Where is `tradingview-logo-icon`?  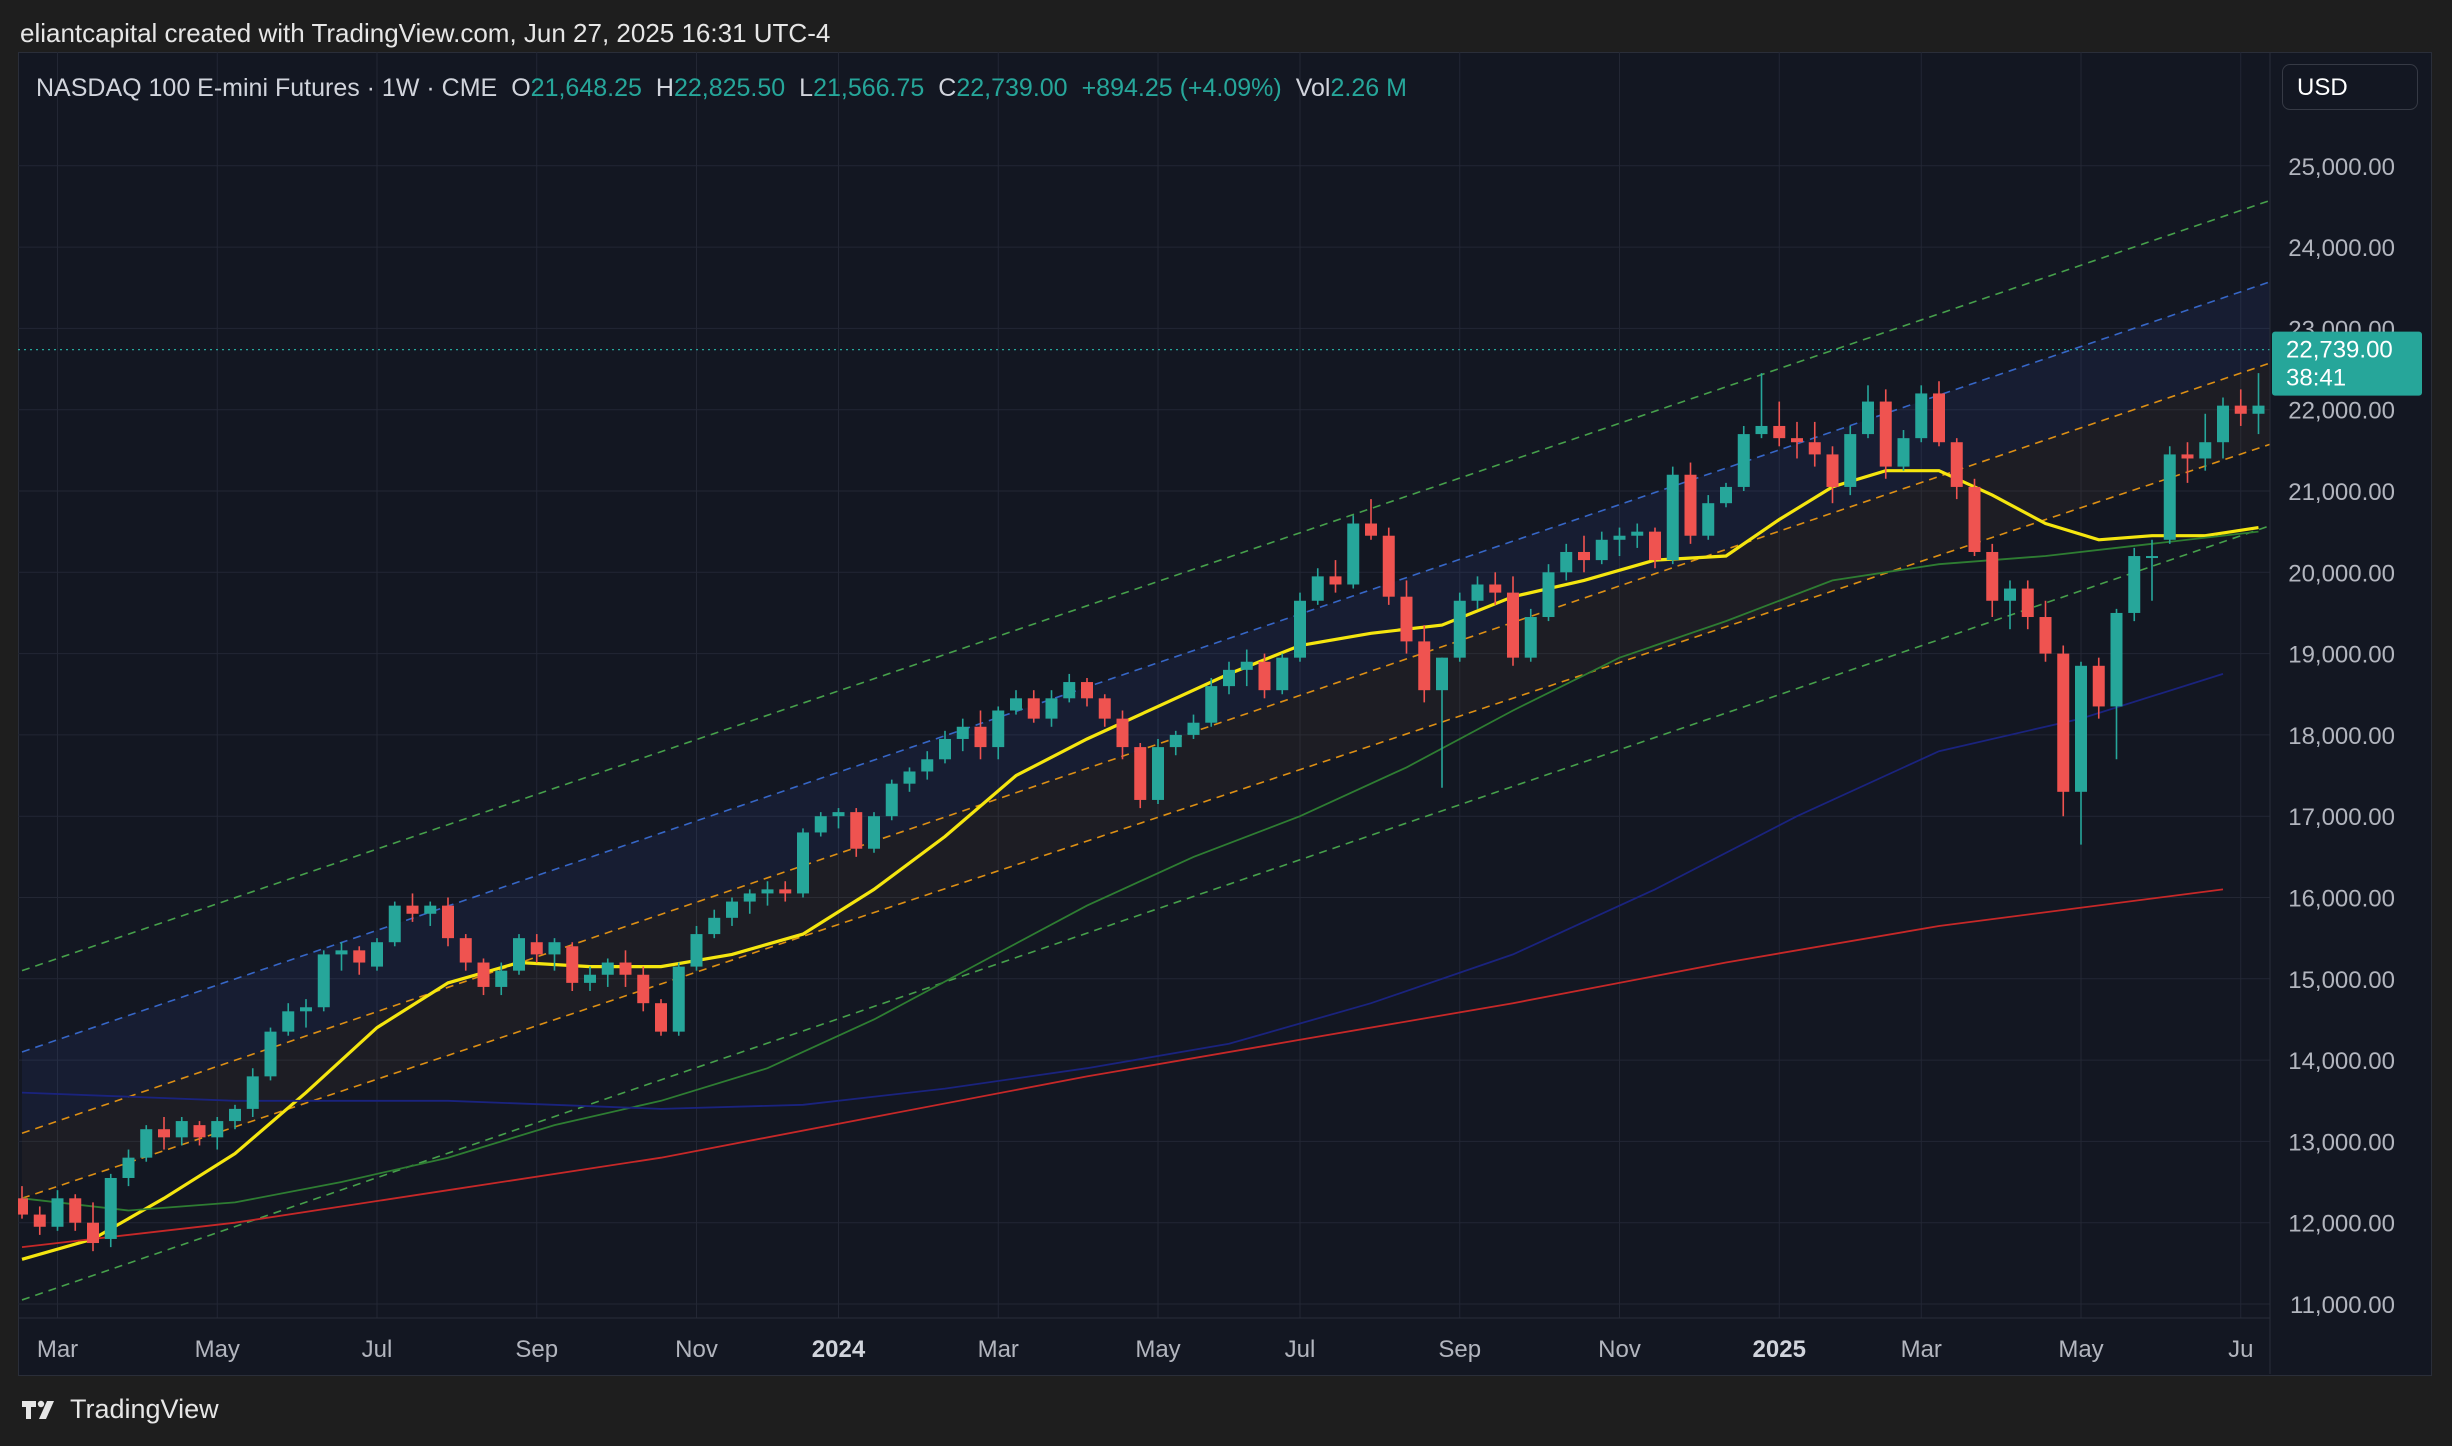
tradingview-logo-icon is located at coordinates (38, 1409).